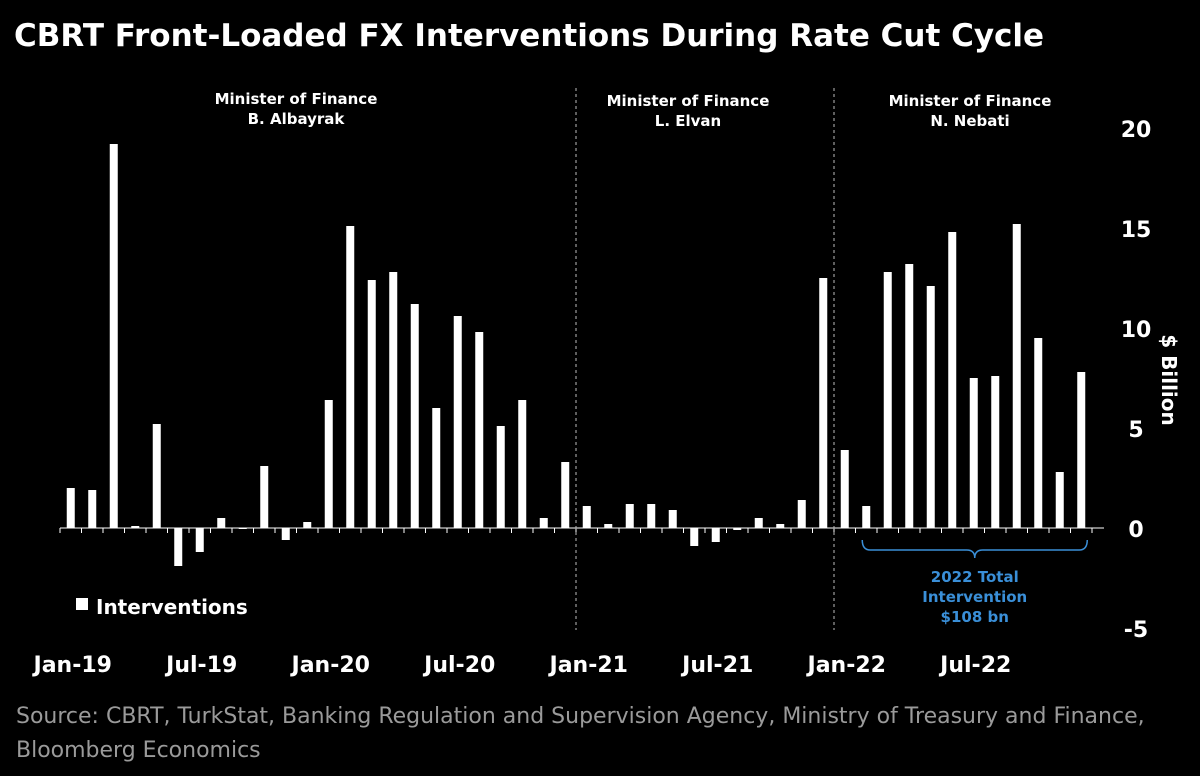 The image size is (1200, 776). Describe the element at coordinates (1136, 230) in the screenshot. I see `y-tick-label: 15` at that location.